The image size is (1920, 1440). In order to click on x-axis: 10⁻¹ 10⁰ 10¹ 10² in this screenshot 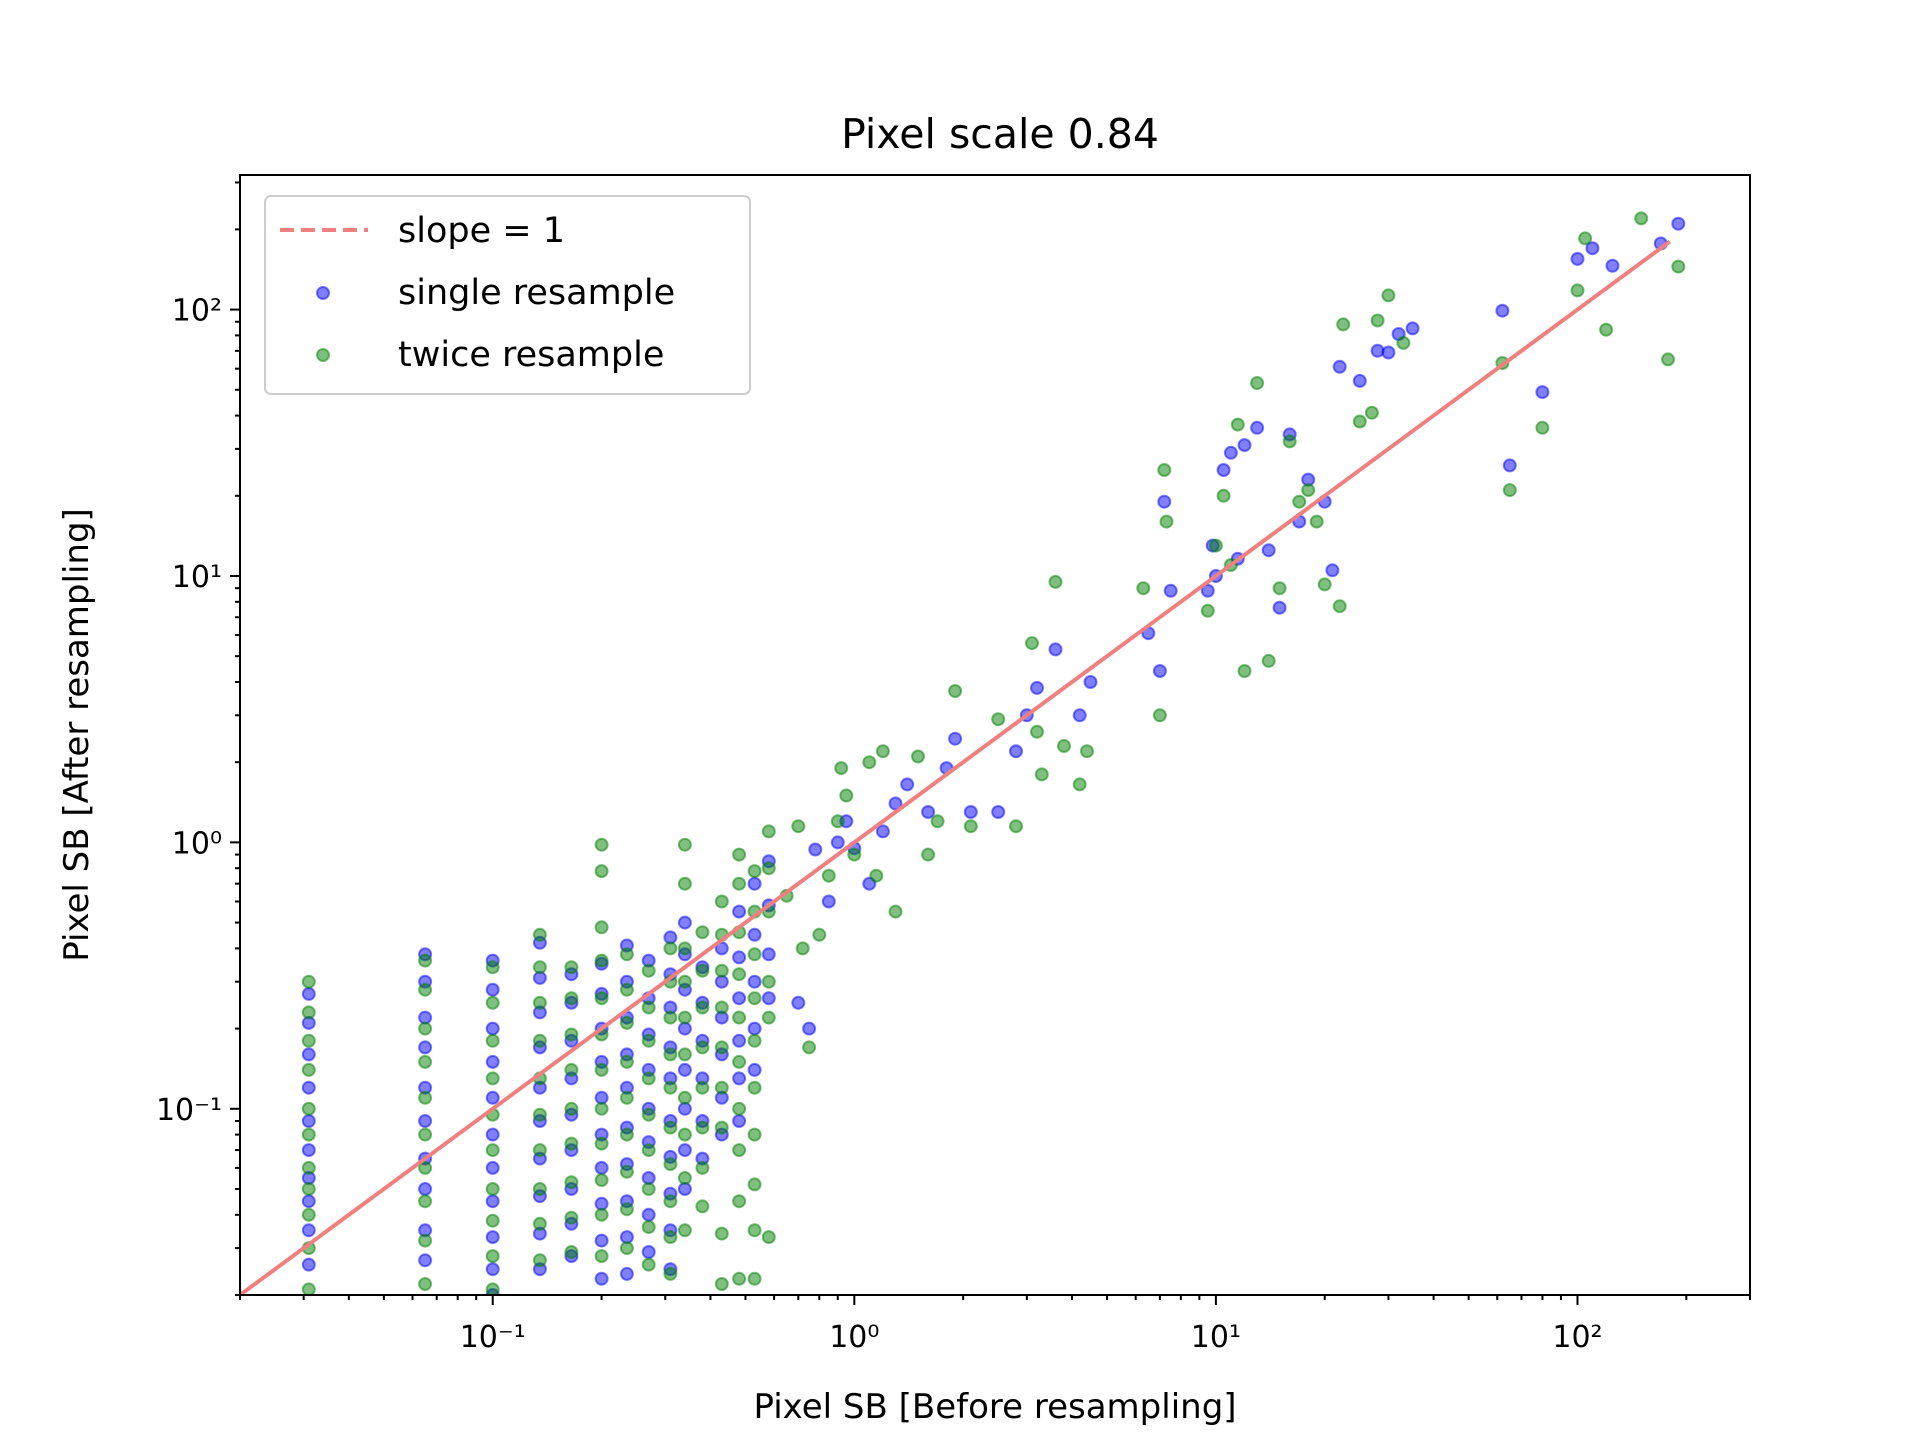, I will do `click(995, 1325)`.